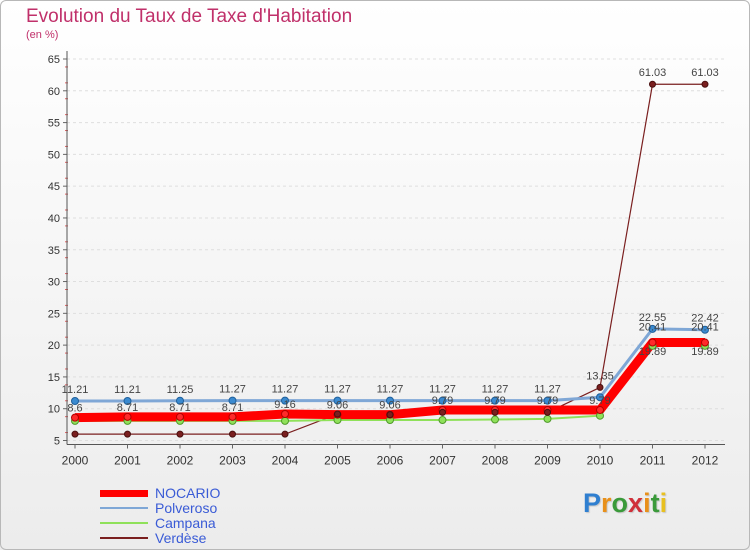 This screenshot has height=550, width=750. What do you see at coordinates (54, 346) in the screenshot?
I see `y-tick-label: 20` at bounding box center [54, 346].